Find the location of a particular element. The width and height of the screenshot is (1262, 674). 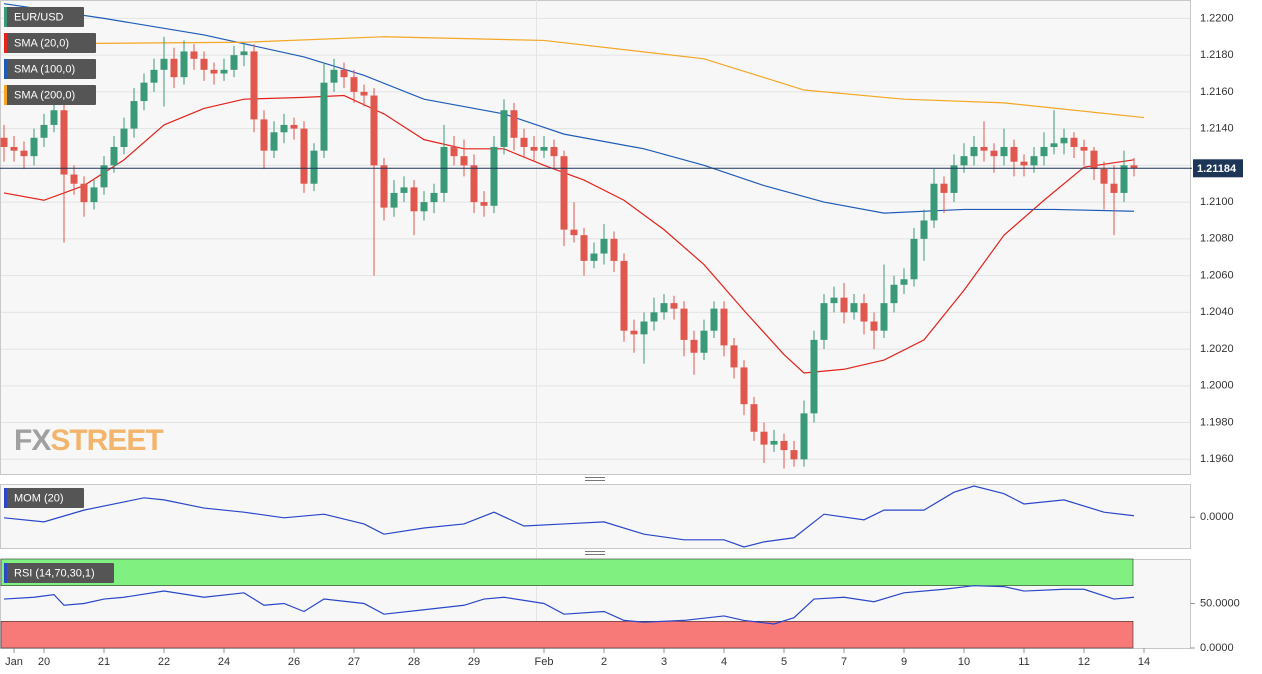

resize-handle is located at coordinates (595, 516).